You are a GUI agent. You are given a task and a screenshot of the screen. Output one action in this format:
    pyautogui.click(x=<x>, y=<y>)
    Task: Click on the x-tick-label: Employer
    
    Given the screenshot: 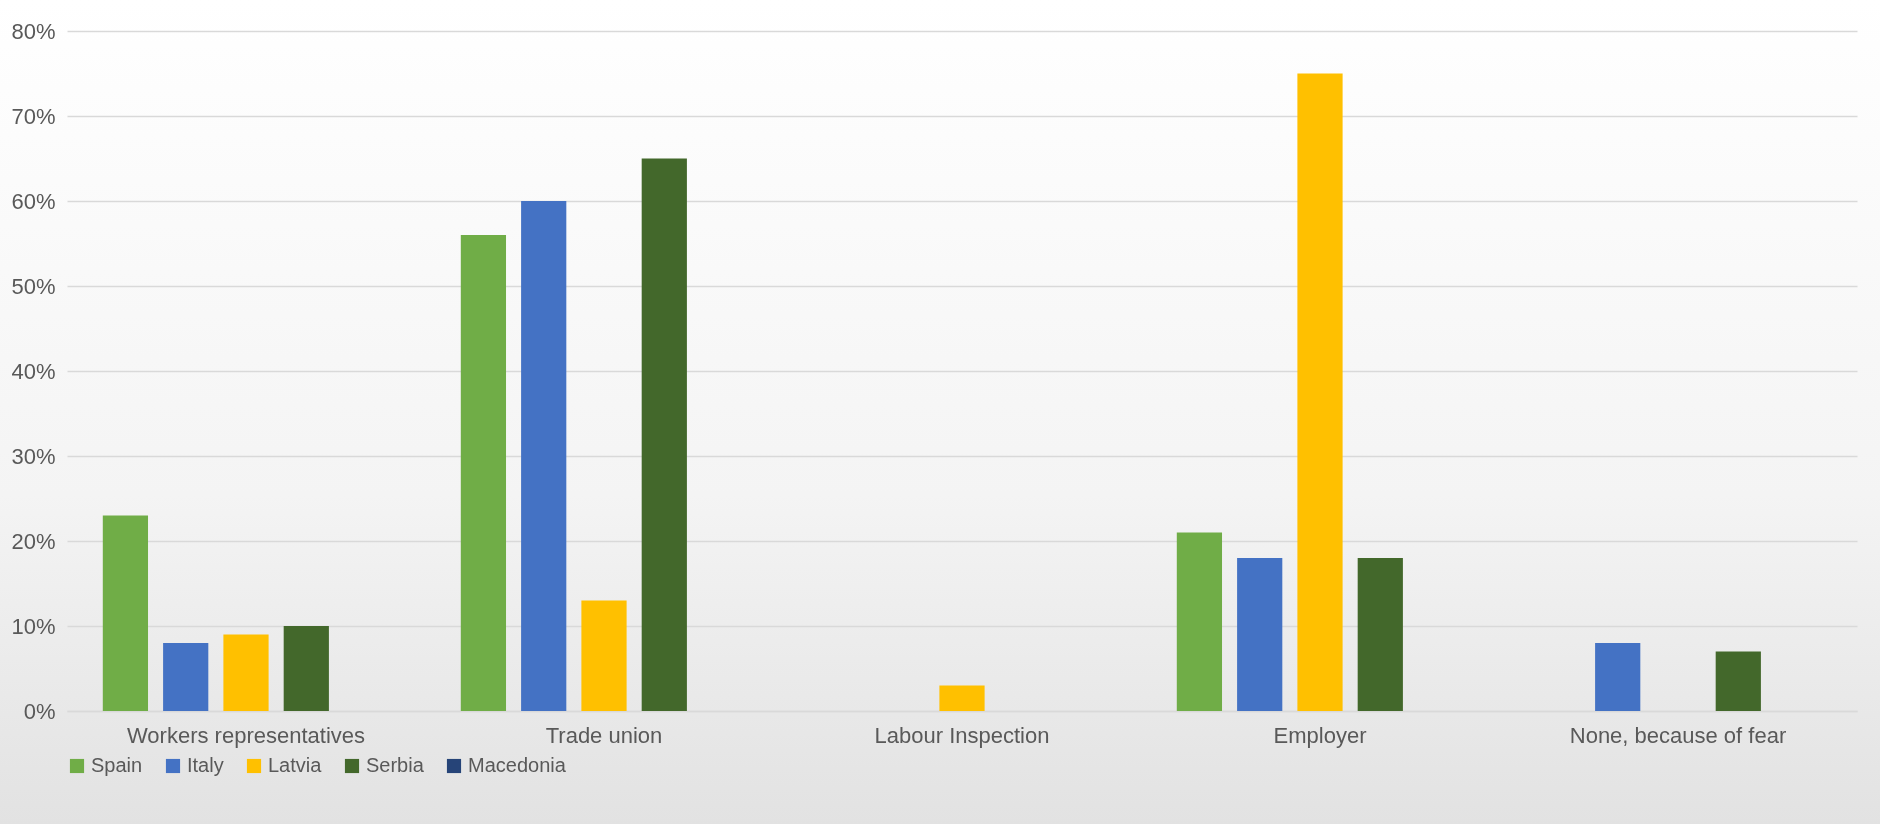 What is the action you would take?
    pyautogui.click(x=1320, y=735)
    